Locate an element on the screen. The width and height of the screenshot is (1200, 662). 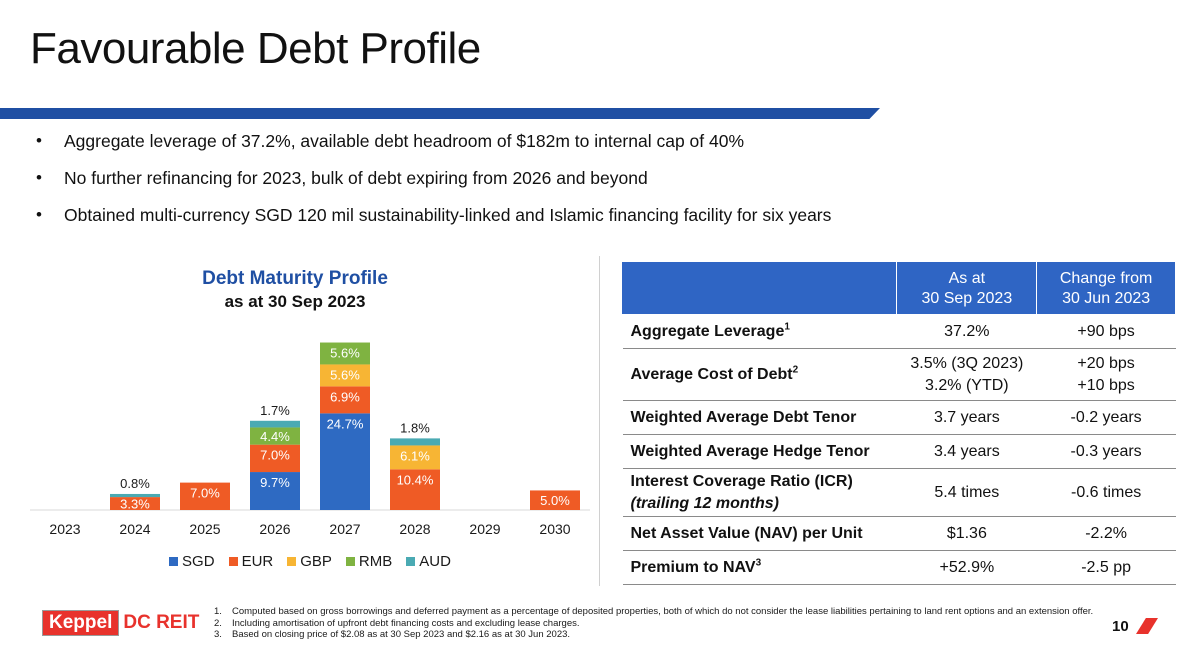
table-header-as-at: As at 30 Sep 2023 is located at coordinates (967, 288).